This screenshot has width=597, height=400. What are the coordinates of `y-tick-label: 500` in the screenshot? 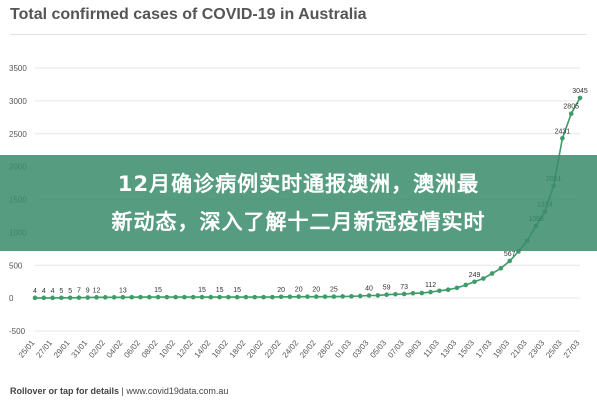 It's located at (16, 265).